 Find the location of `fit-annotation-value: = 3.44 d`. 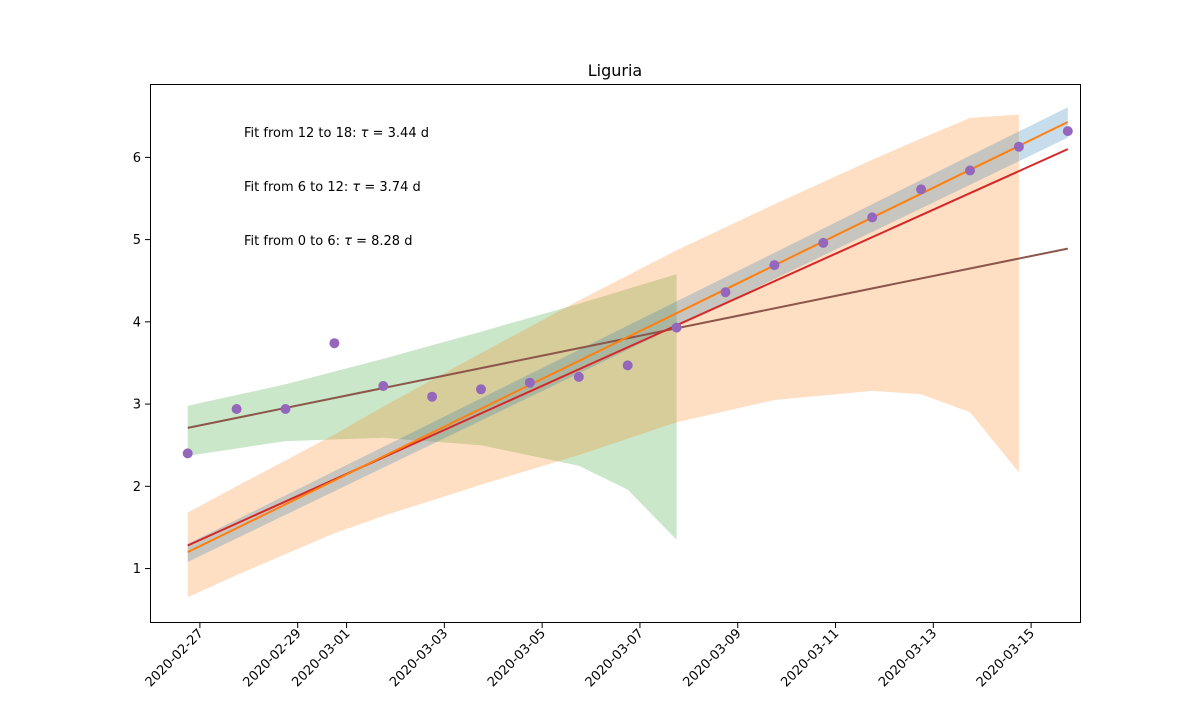

fit-annotation-value: = 3.44 d is located at coordinates (399, 133).